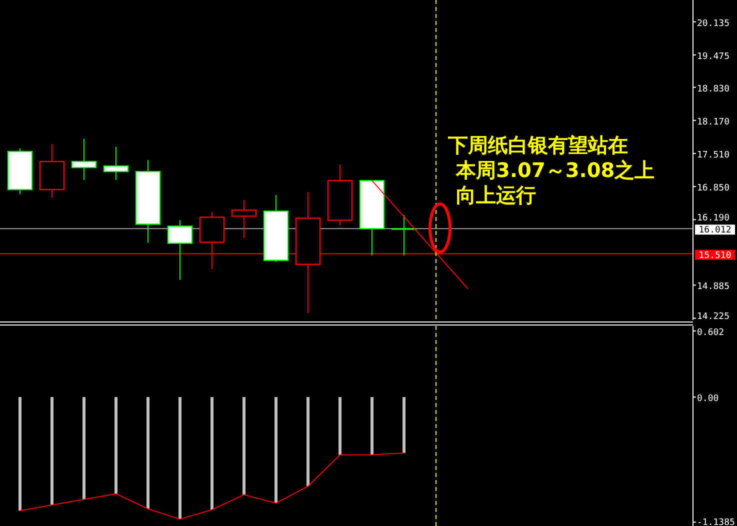 This screenshot has width=737, height=526. I want to click on y-tick-label: -1.1385, so click(716, 522).